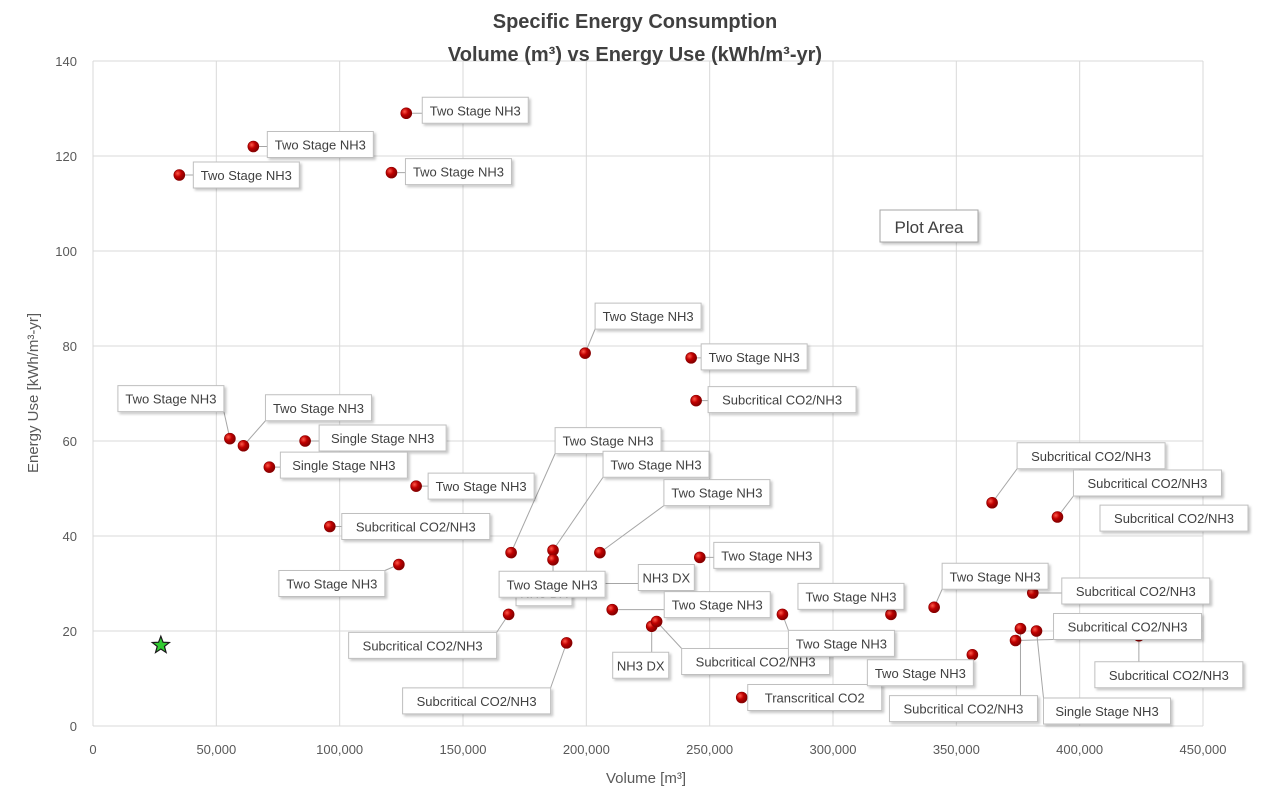 This screenshot has width=1280, height=800. I want to click on y-tick-label: 60, so click(70, 441).